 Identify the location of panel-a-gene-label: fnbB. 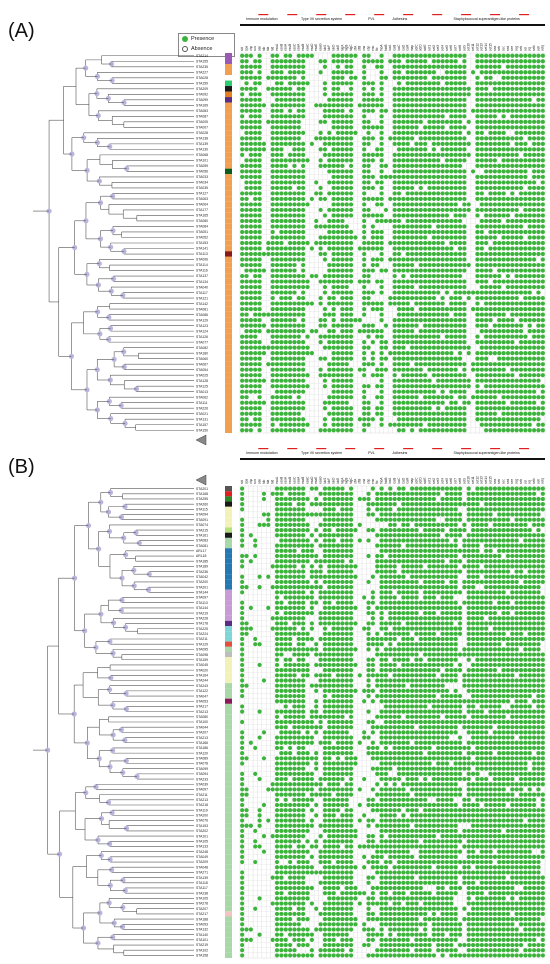
(386, 47).